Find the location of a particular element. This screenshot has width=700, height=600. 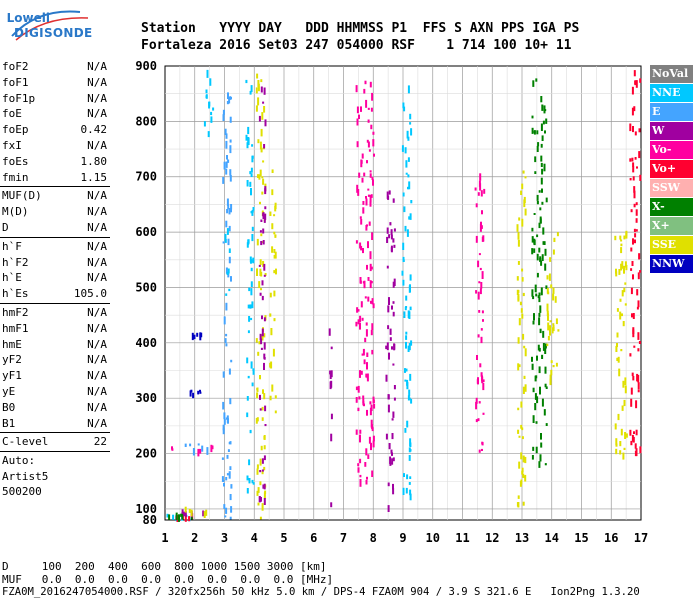

y-tick-label: 200 is located at coordinates (146, 454).